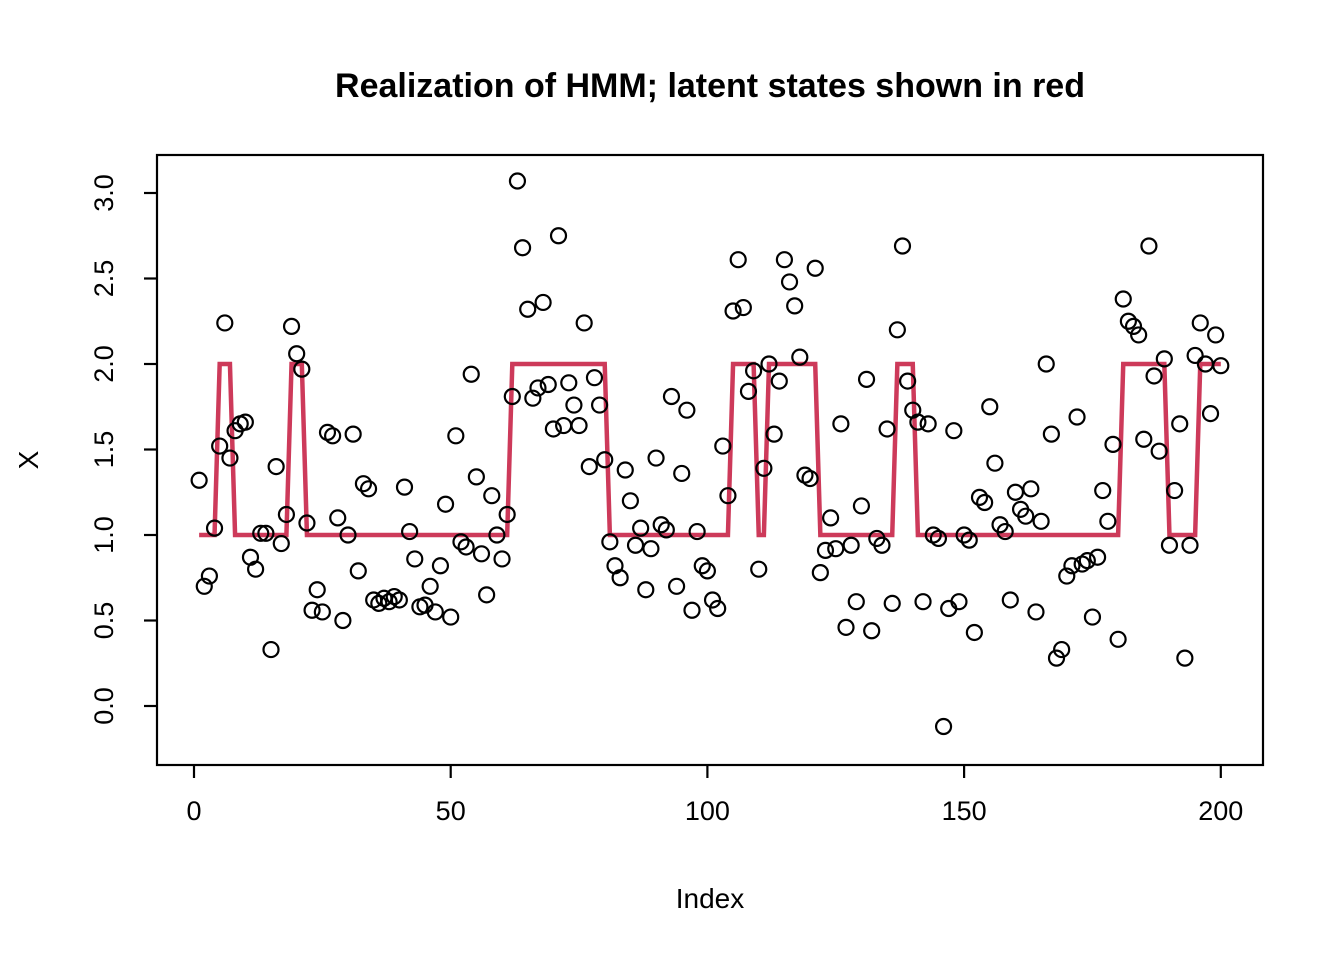  I want to click on y-tick-label: 2.0, so click(104, 364).